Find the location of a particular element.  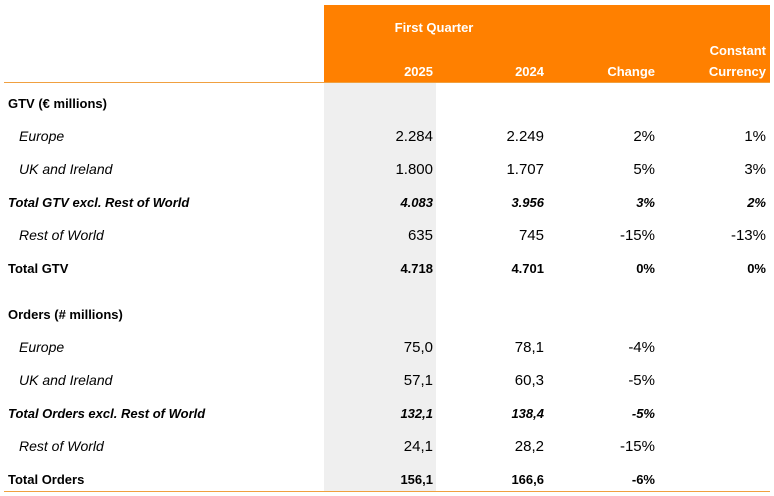

header-col-2025: 2025 is located at coordinates (418, 71).